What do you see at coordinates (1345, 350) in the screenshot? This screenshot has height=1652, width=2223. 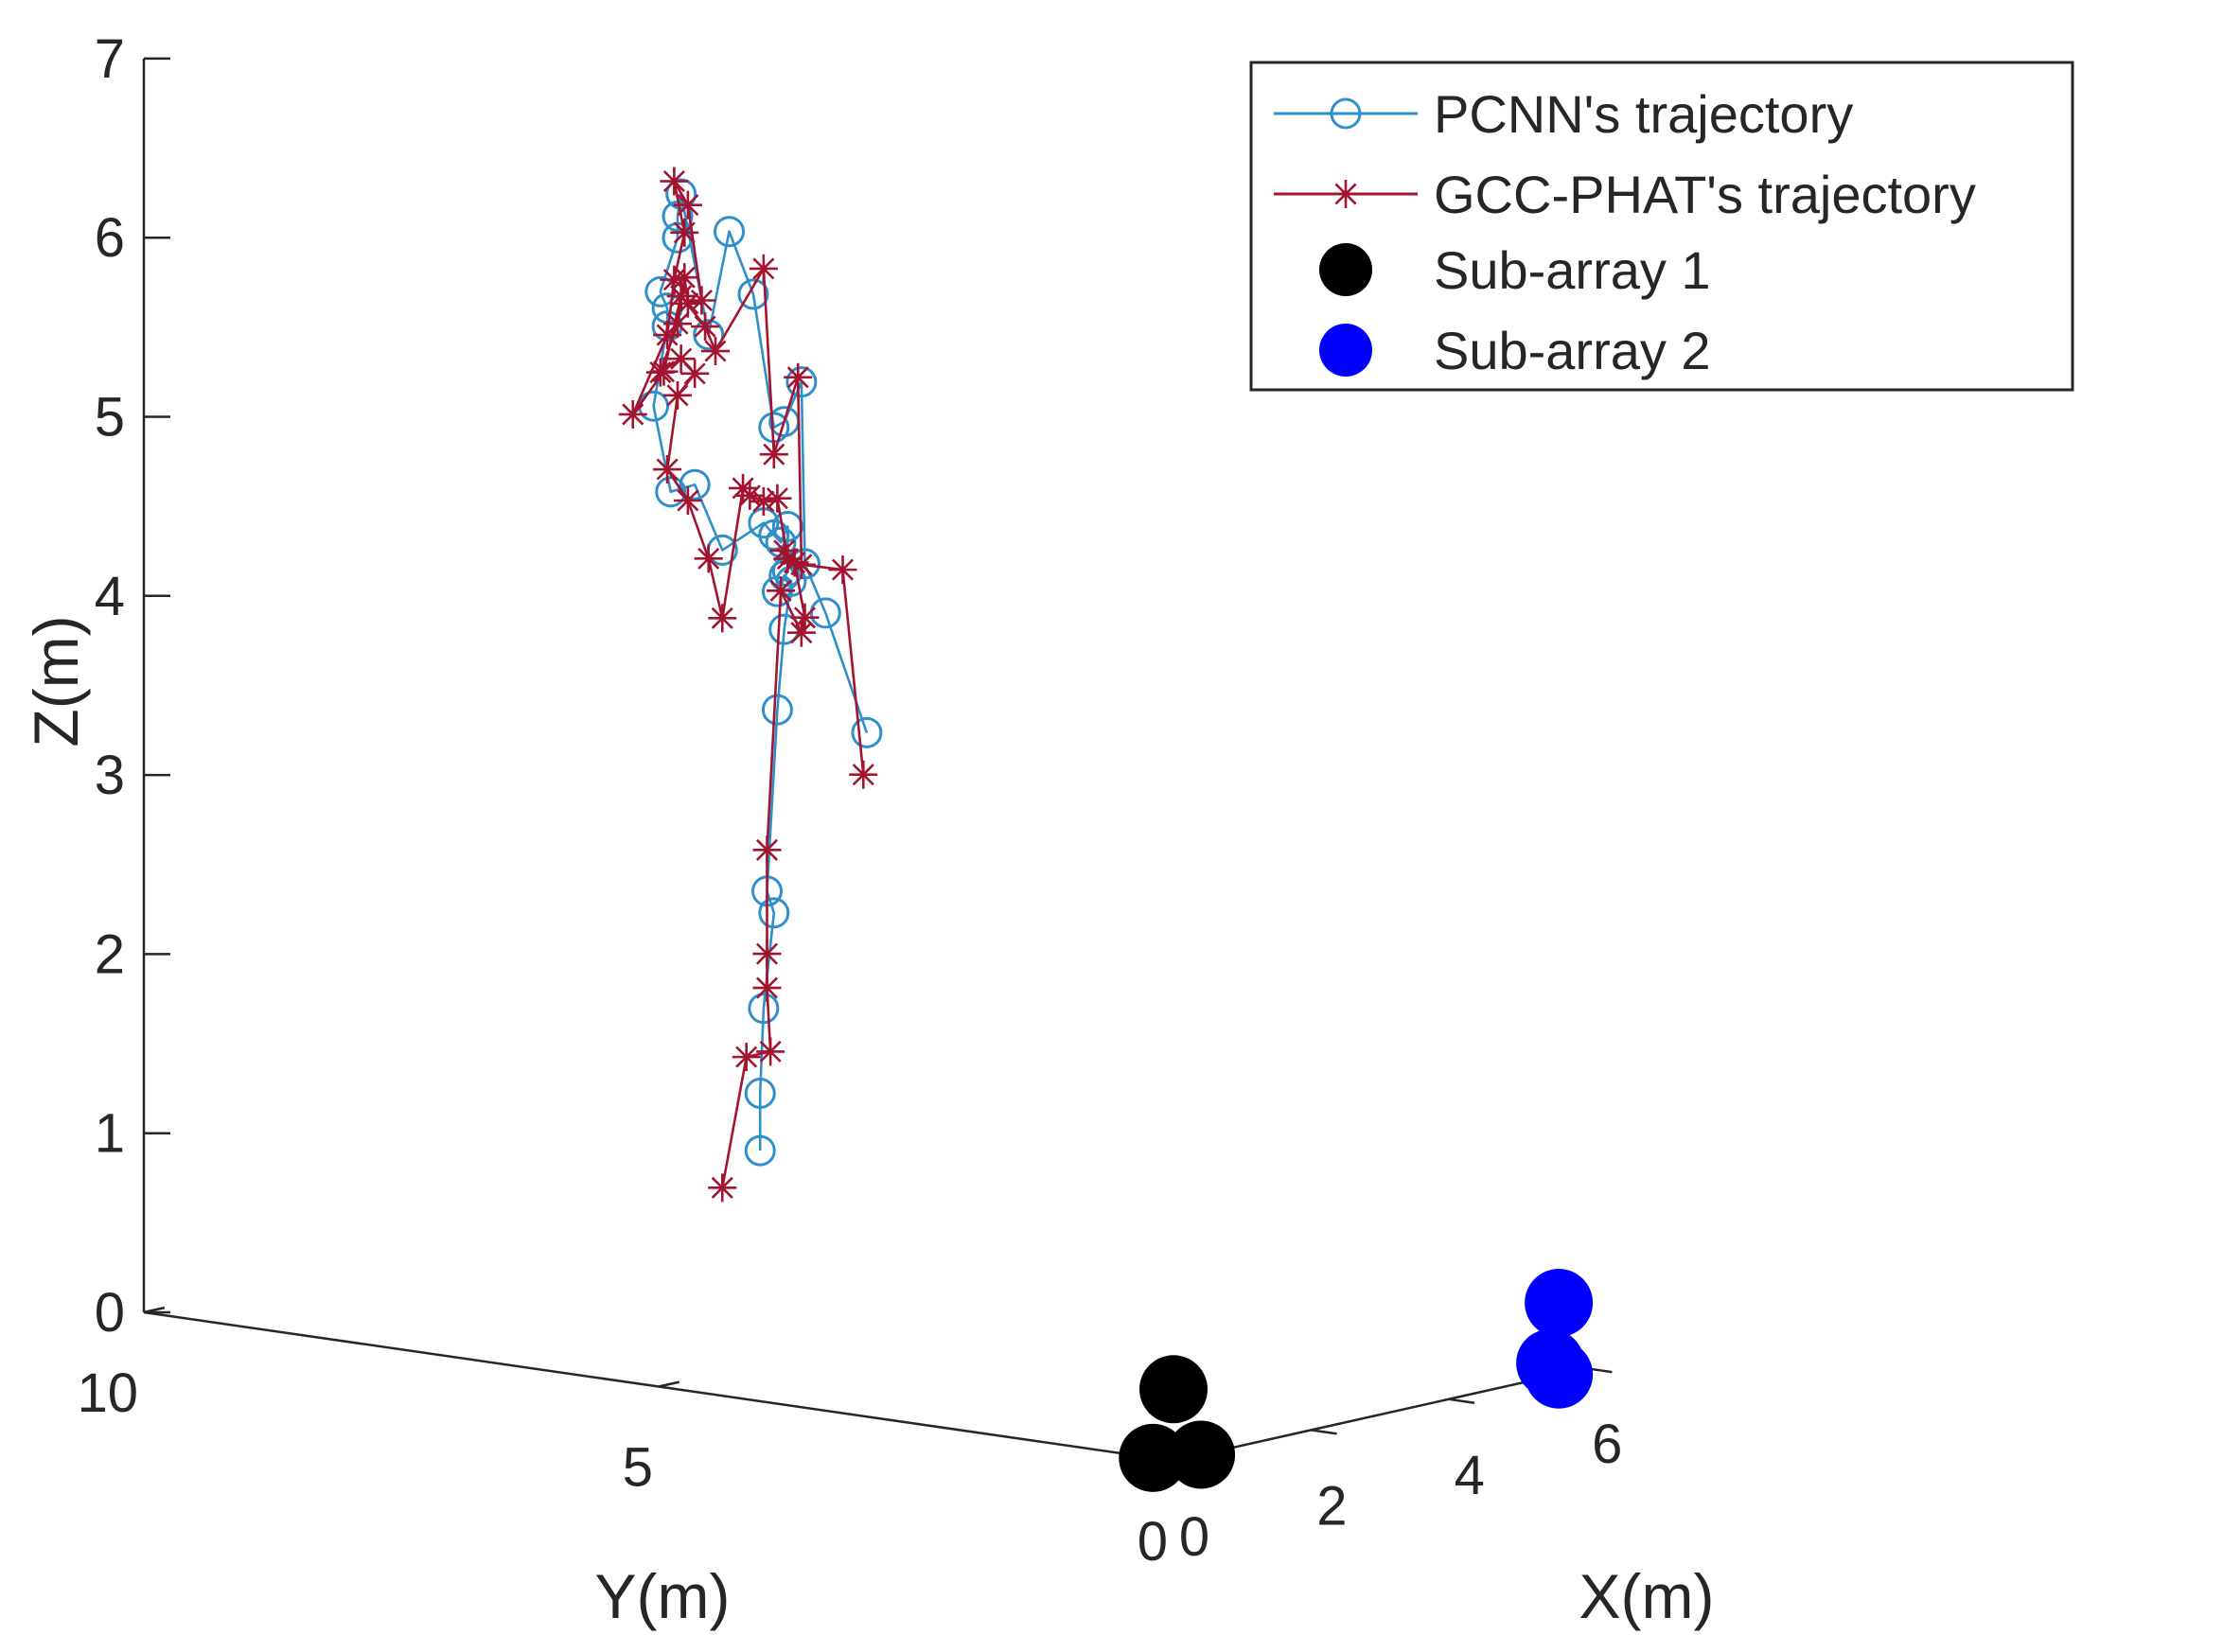 I see `legend-subarray2-marker` at bounding box center [1345, 350].